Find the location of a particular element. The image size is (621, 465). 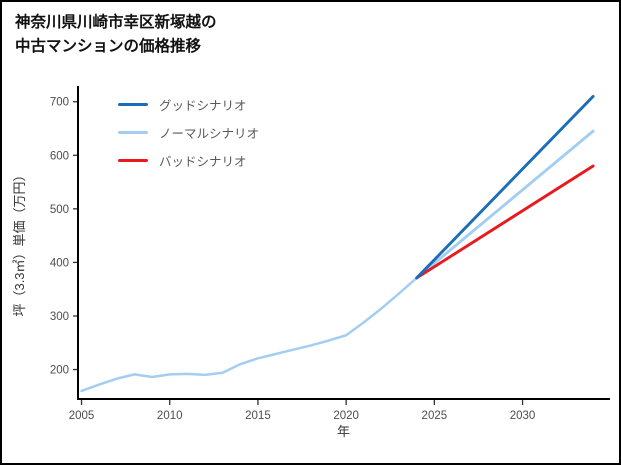

x-tick-label: 2015 is located at coordinates (258, 416).